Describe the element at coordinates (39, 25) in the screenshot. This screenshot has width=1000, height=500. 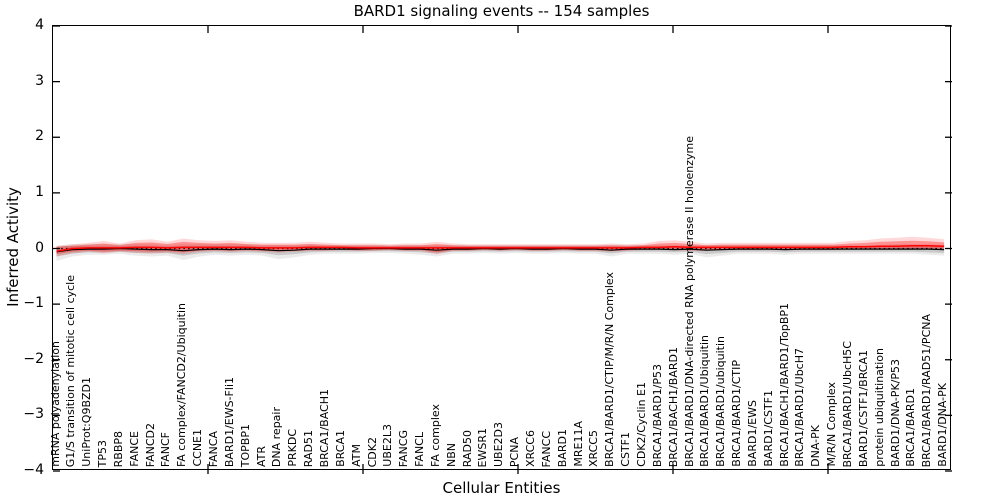
I see `y-tick-label: 4` at that location.